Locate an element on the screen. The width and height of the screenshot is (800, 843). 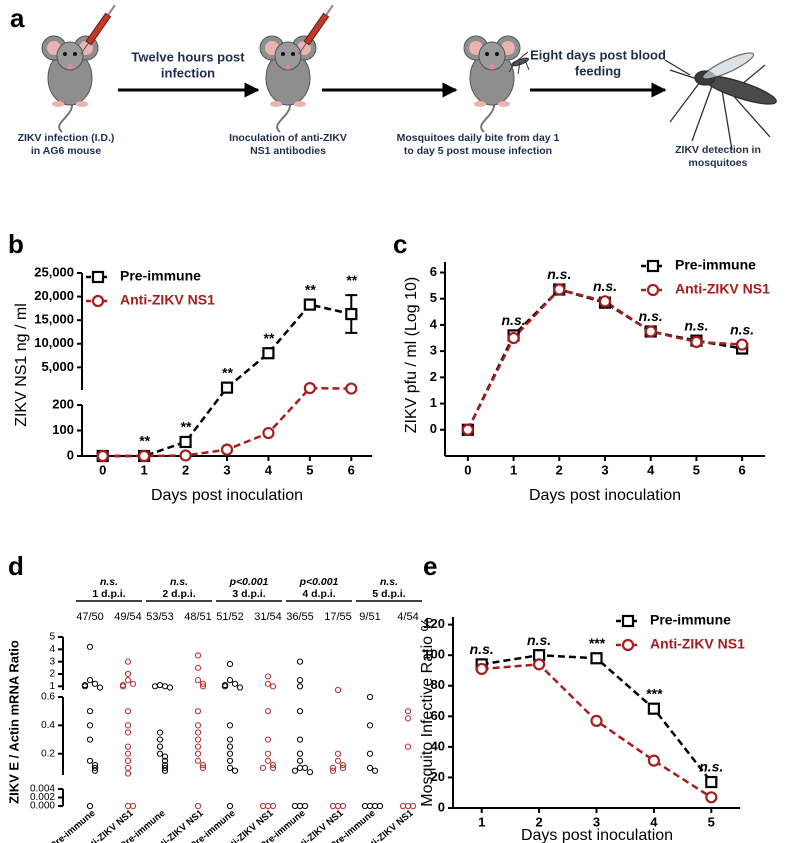
group-label: 1 d.p.i. is located at coordinates (108, 594).